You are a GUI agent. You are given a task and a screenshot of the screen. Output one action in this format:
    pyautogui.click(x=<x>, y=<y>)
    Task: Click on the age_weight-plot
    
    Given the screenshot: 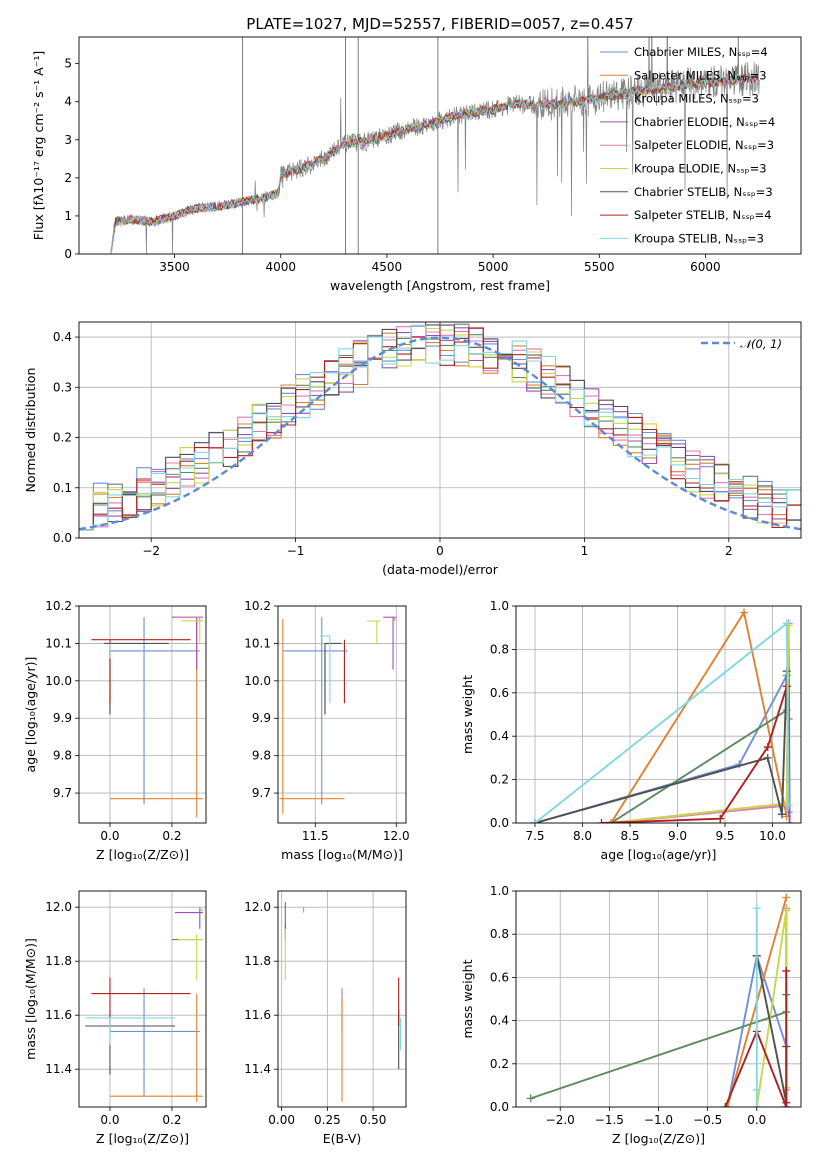 What is the action you would take?
    pyautogui.click(x=662, y=715)
    